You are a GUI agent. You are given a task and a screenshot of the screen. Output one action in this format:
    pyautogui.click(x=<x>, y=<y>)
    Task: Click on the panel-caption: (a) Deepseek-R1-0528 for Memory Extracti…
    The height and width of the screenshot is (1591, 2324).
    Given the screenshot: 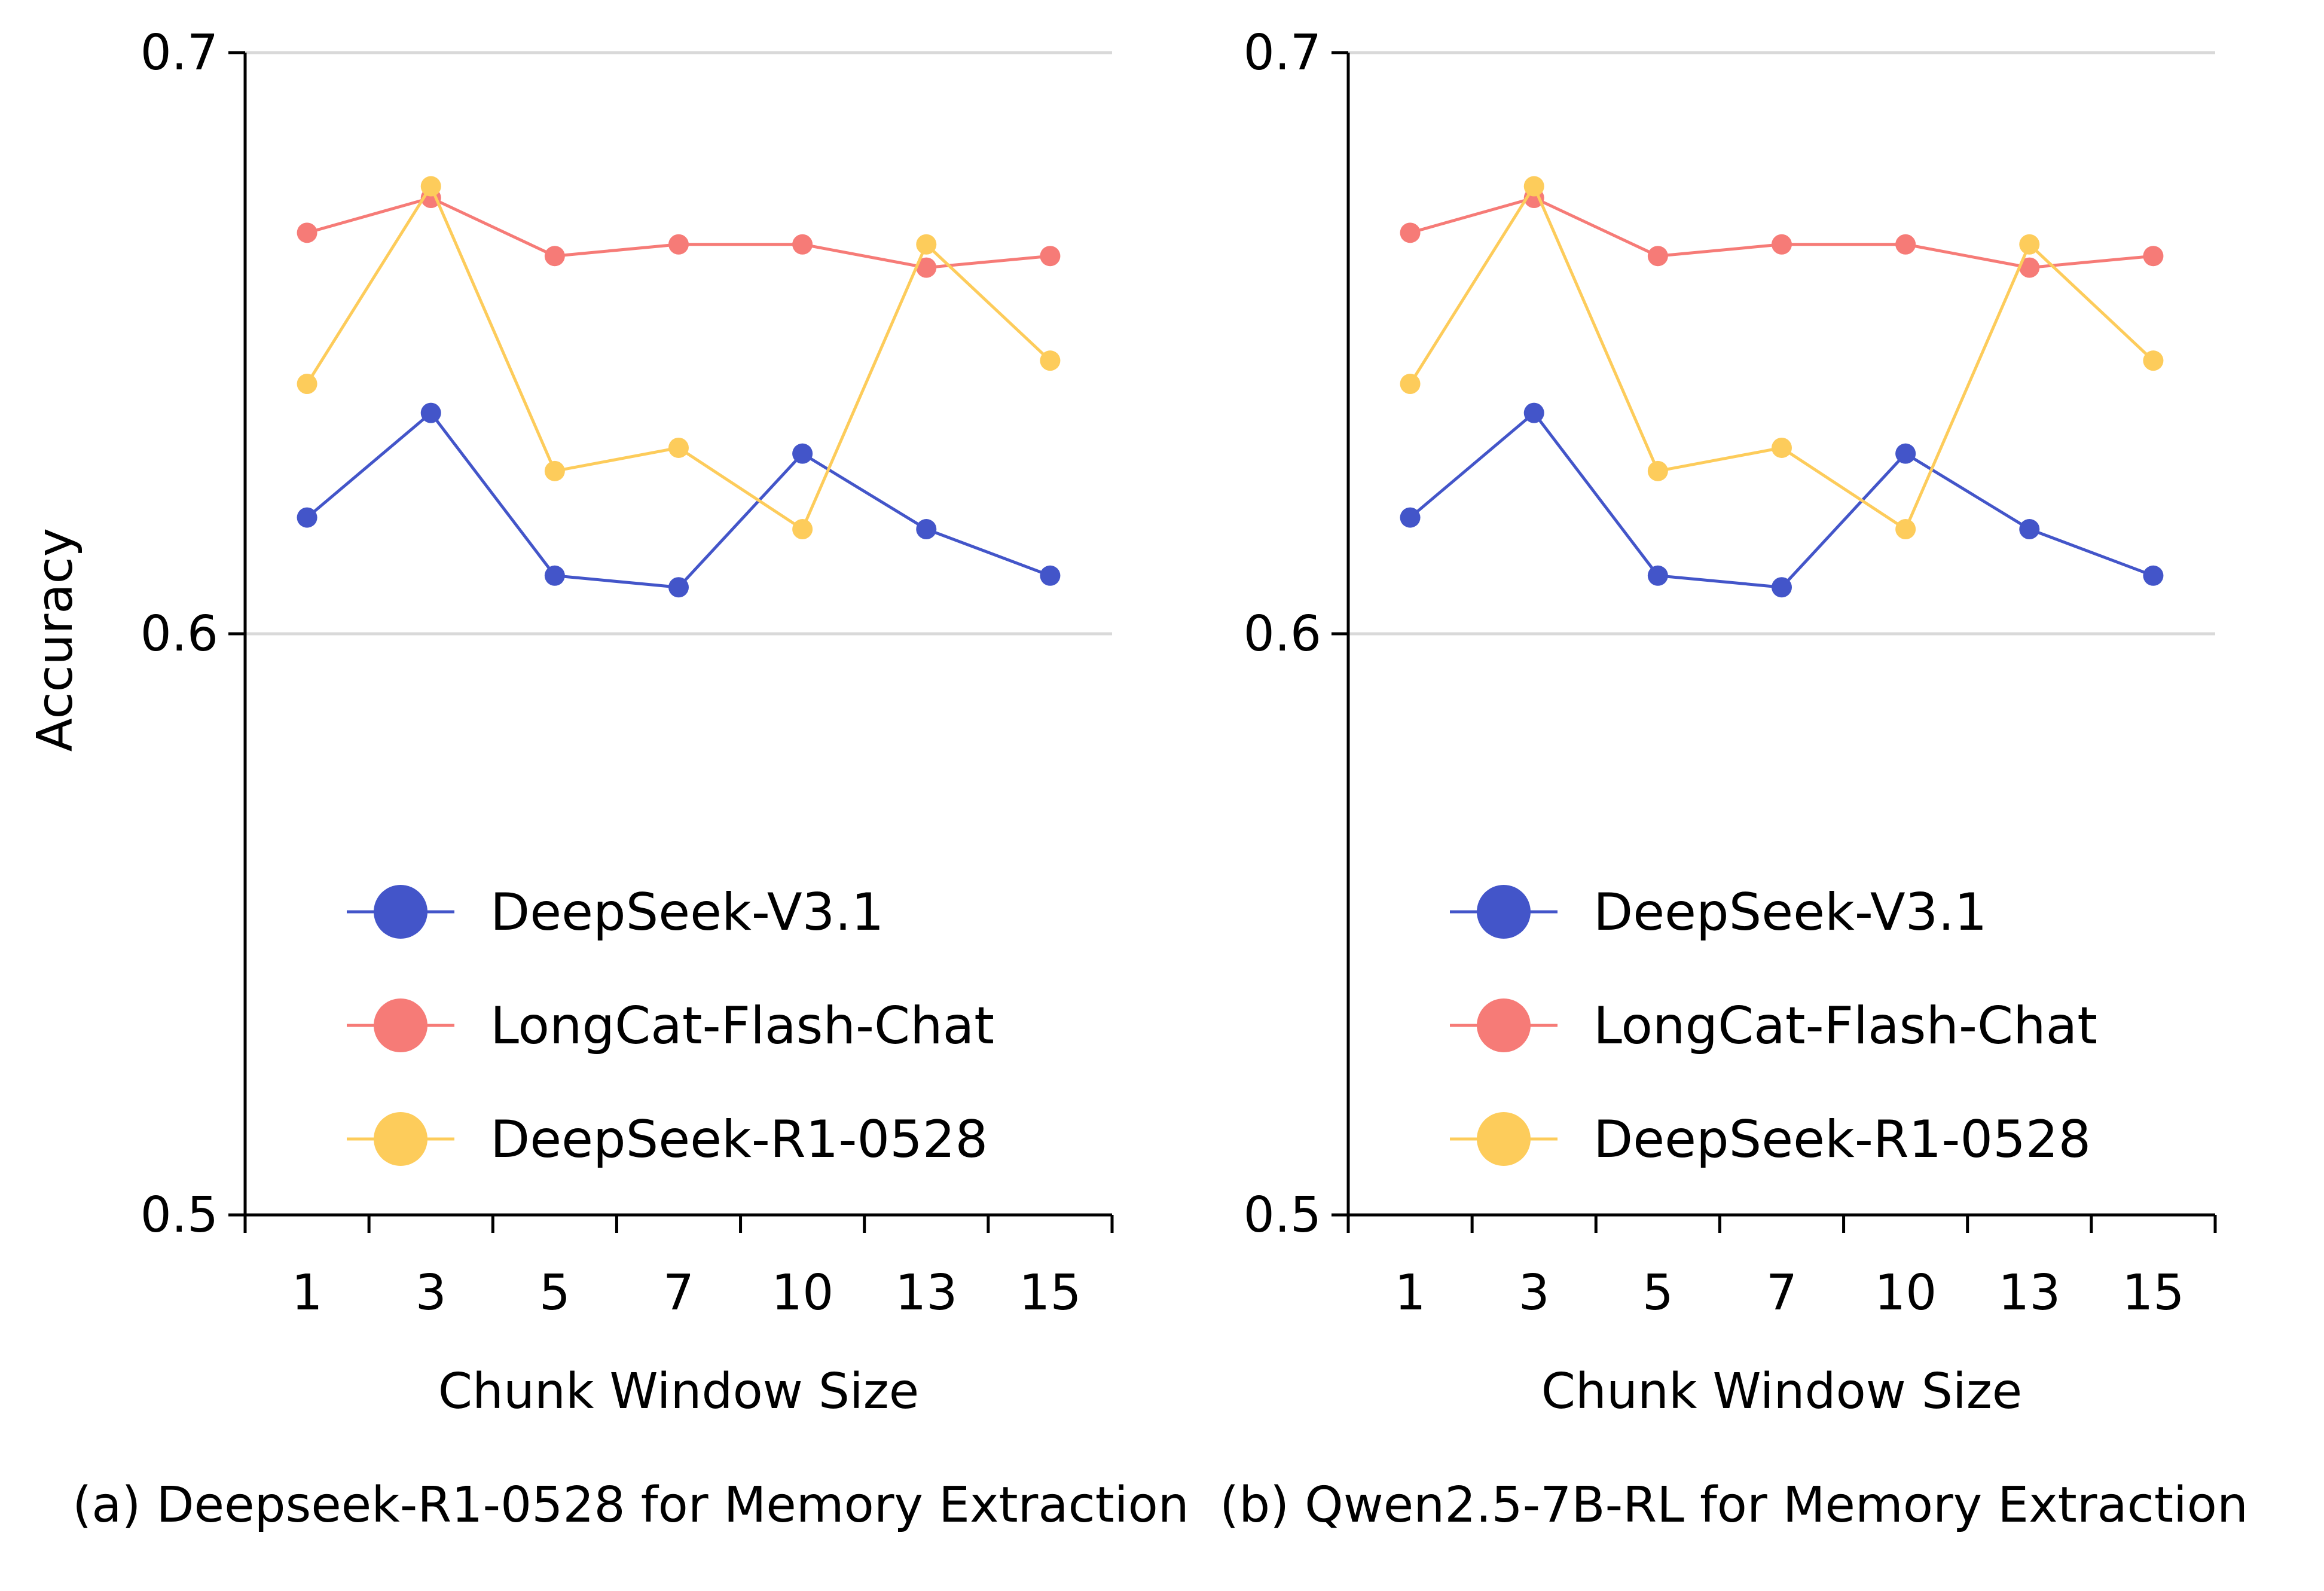 What is the action you would take?
    pyautogui.click(x=630, y=1505)
    